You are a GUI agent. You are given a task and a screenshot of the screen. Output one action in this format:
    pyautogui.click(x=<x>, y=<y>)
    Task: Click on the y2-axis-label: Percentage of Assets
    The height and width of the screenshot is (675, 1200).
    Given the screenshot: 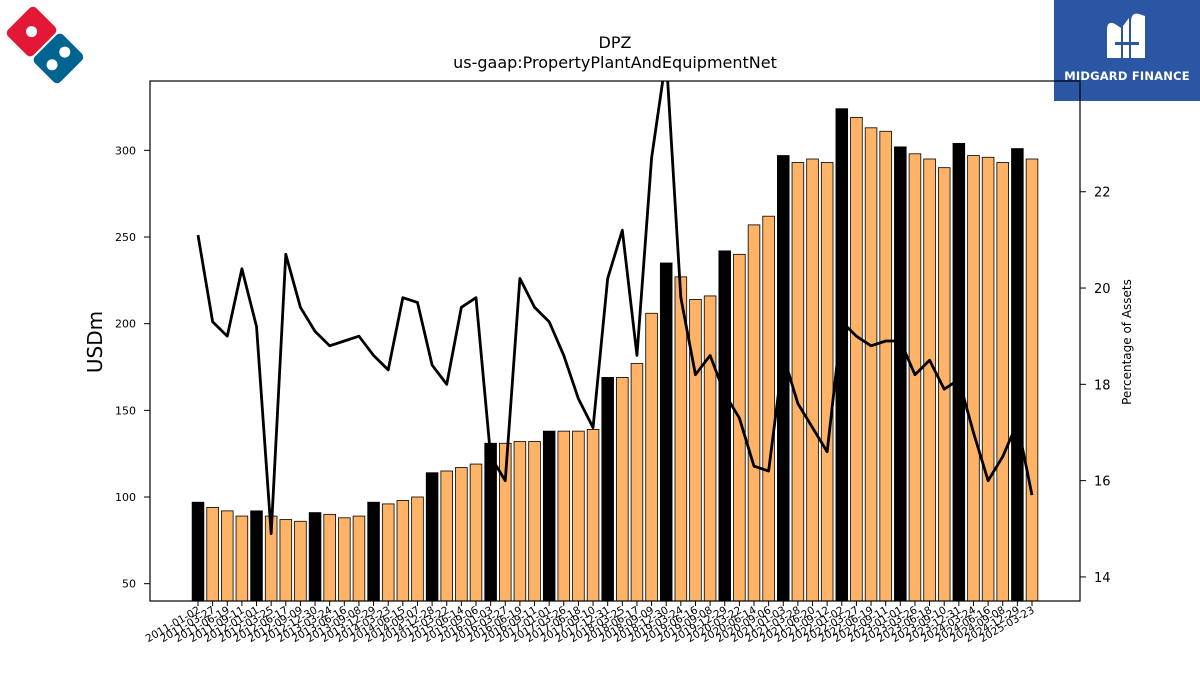 What is the action you would take?
    pyautogui.click(x=1127, y=342)
    